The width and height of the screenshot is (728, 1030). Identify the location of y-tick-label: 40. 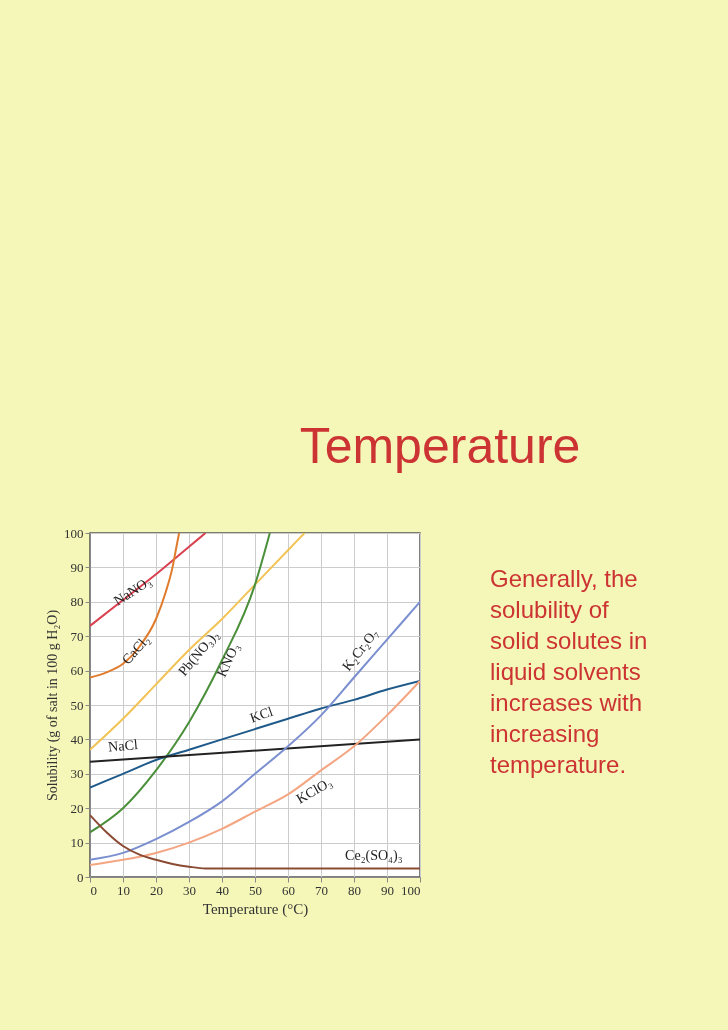
(77, 739).